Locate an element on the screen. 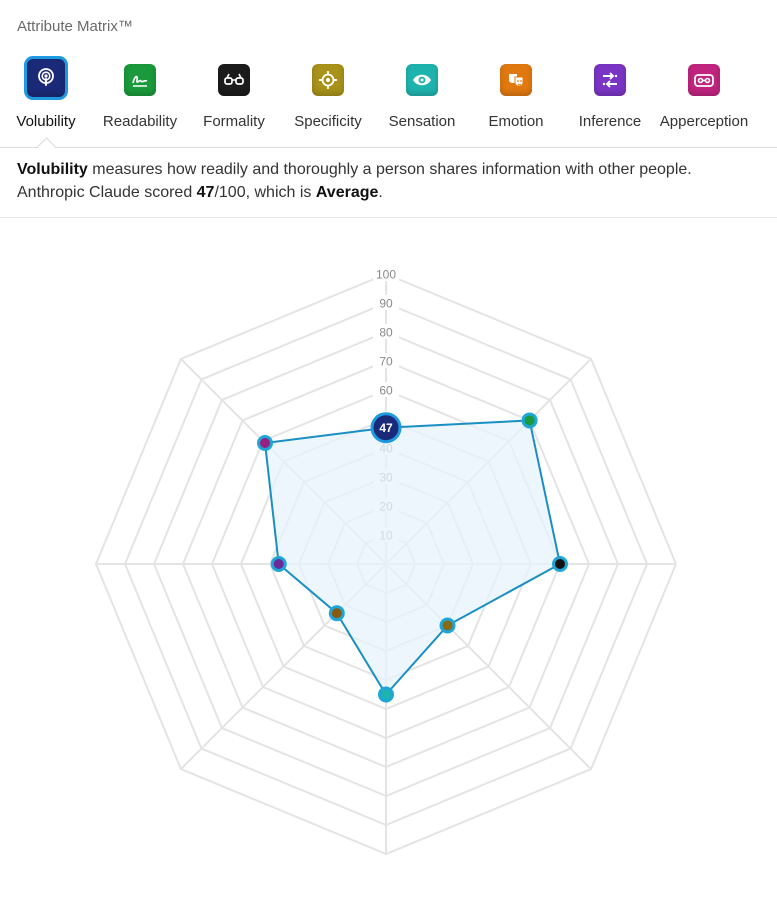  tab-formality: Formality is located at coordinates (234, 99).